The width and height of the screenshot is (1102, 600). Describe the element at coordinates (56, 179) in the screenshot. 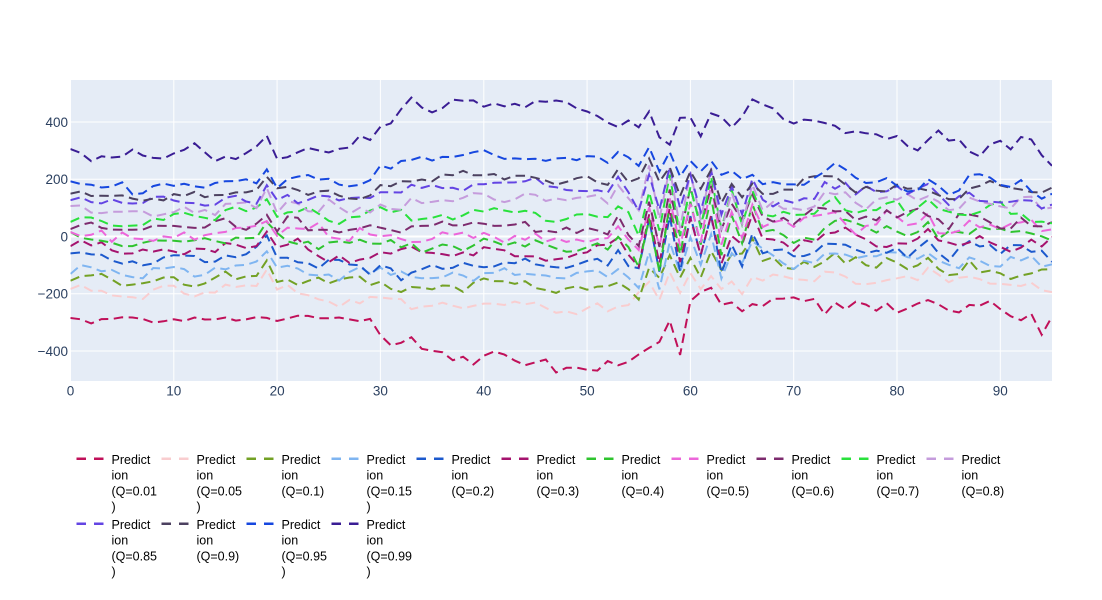

I see `svg-text: 200` at that location.